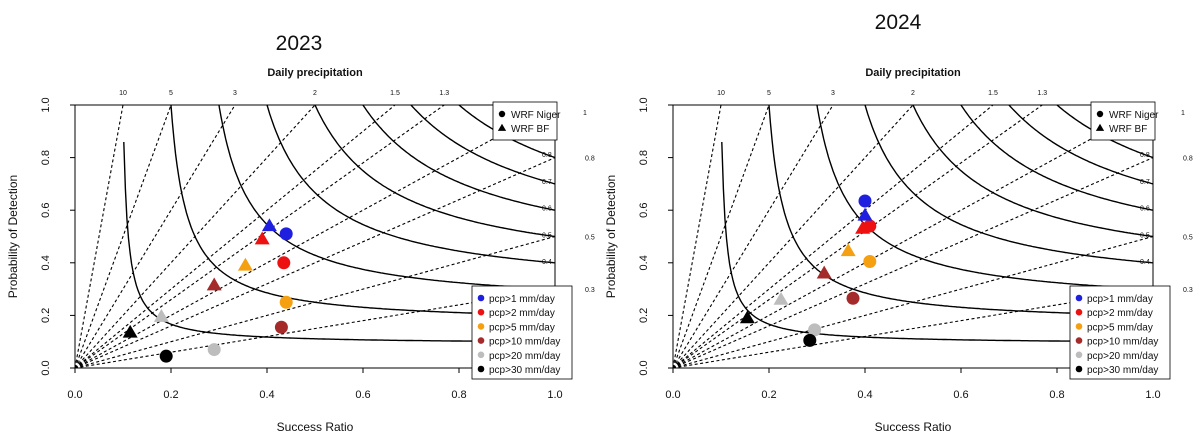 This screenshot has height=447, width=1200. Describe the element at coordinates (547, 235) in the screenshot. I see `csi-label: 0.5` at that location.